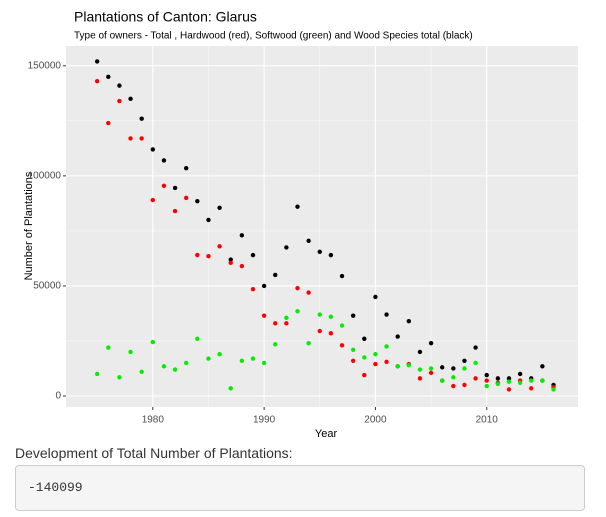 Image resolution: width=606 pixels, height=517 pixels. What do you see at coordinates (264, 420) in the screenshot?
I see `x-tick-label: 1990` at bounding box center [264, 420].